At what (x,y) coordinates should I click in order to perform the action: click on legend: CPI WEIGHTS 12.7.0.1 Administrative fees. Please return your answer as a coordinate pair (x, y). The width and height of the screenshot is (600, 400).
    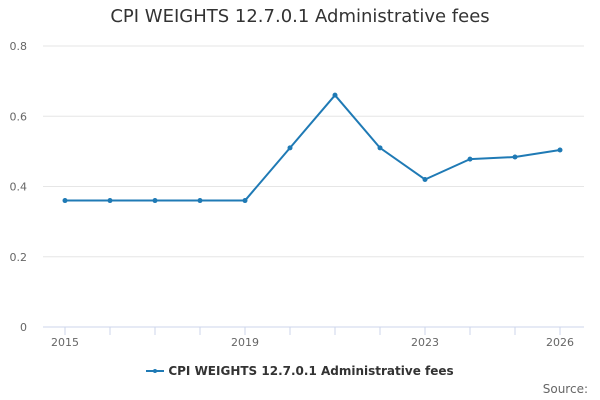
    Looking at the image, I should click on (300, 371).